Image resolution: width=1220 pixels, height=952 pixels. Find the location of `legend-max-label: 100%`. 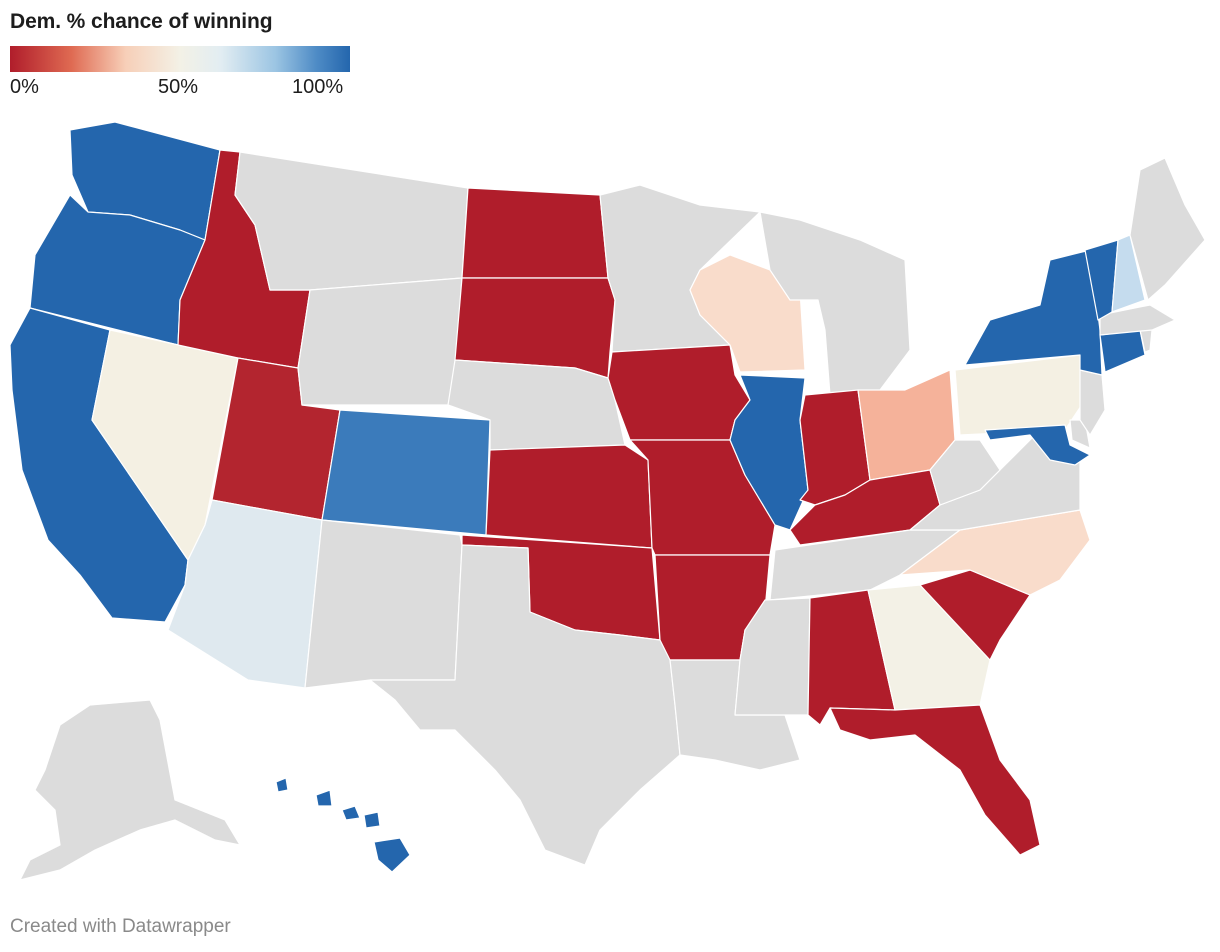

legend-max-label: 100% is located at coordinates (318, 87).